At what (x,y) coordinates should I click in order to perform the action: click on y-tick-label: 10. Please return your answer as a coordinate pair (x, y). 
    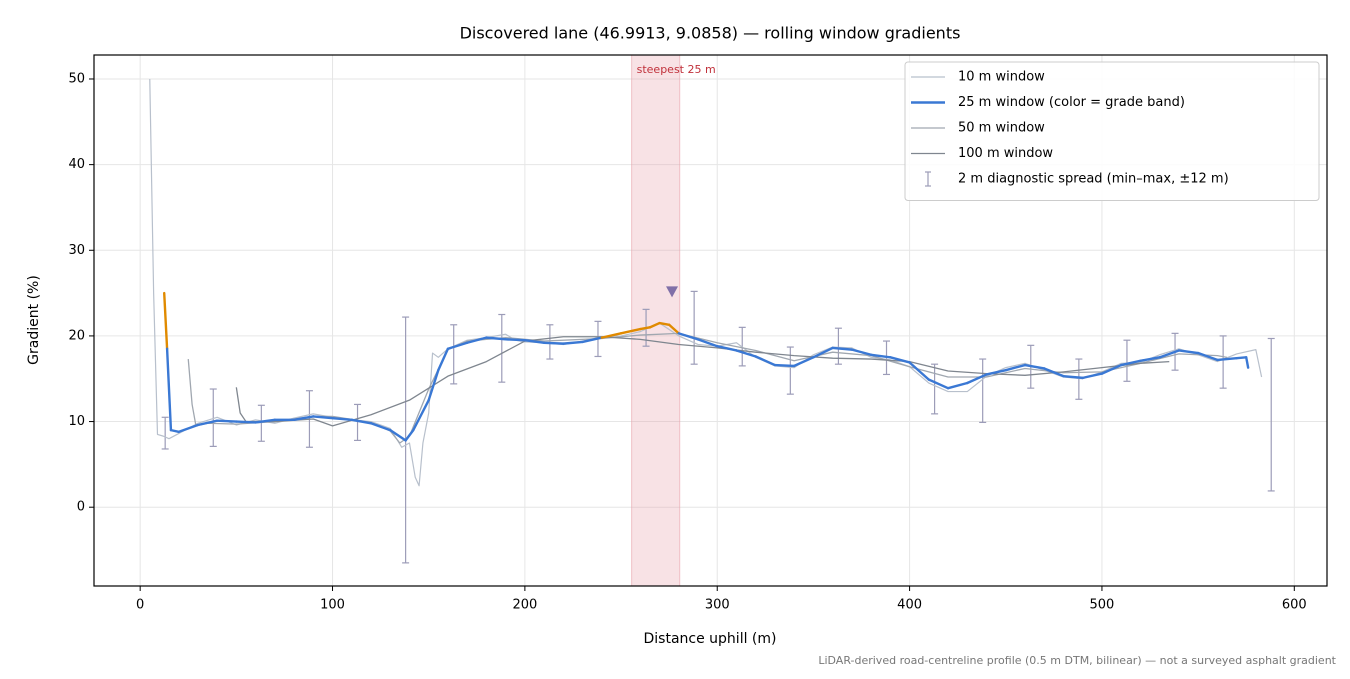
    Looking at the image, I should click on (76, 421).